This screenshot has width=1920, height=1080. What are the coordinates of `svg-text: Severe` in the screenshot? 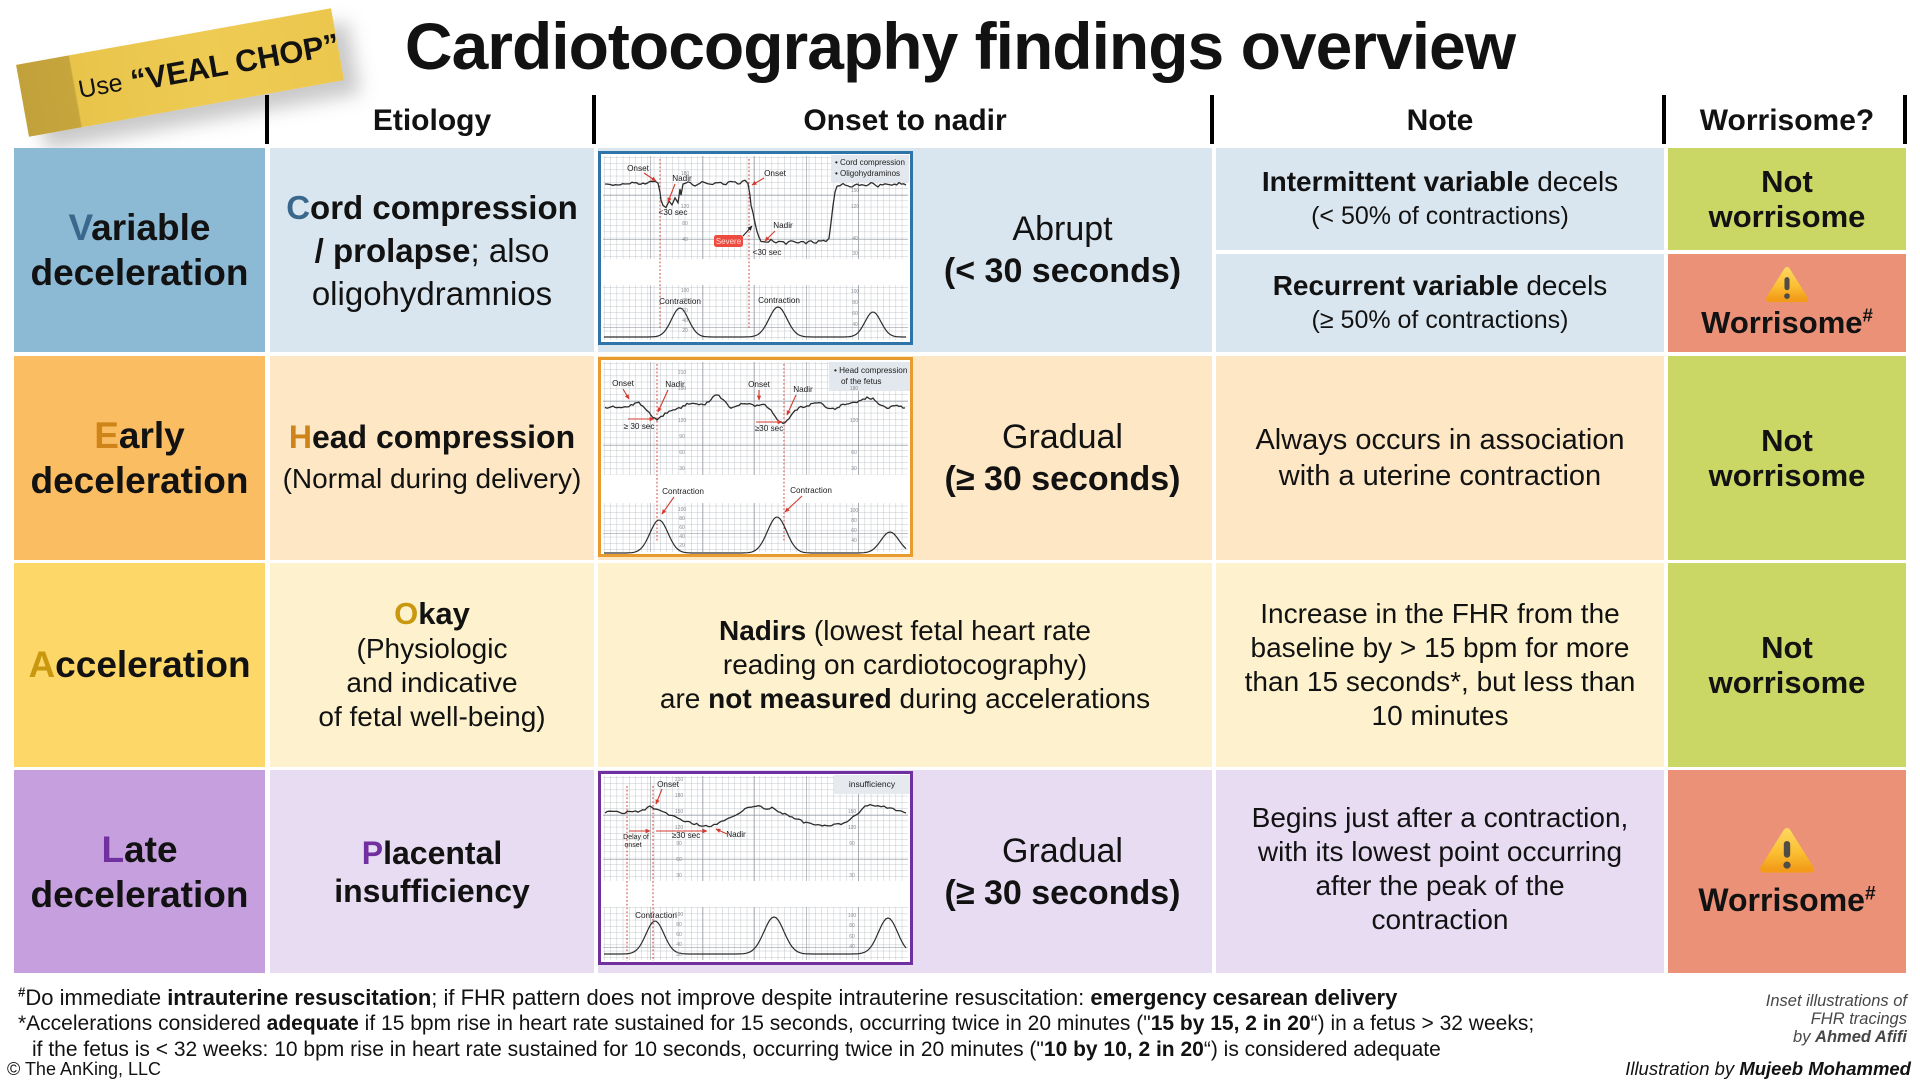 It's located at (729, 241).